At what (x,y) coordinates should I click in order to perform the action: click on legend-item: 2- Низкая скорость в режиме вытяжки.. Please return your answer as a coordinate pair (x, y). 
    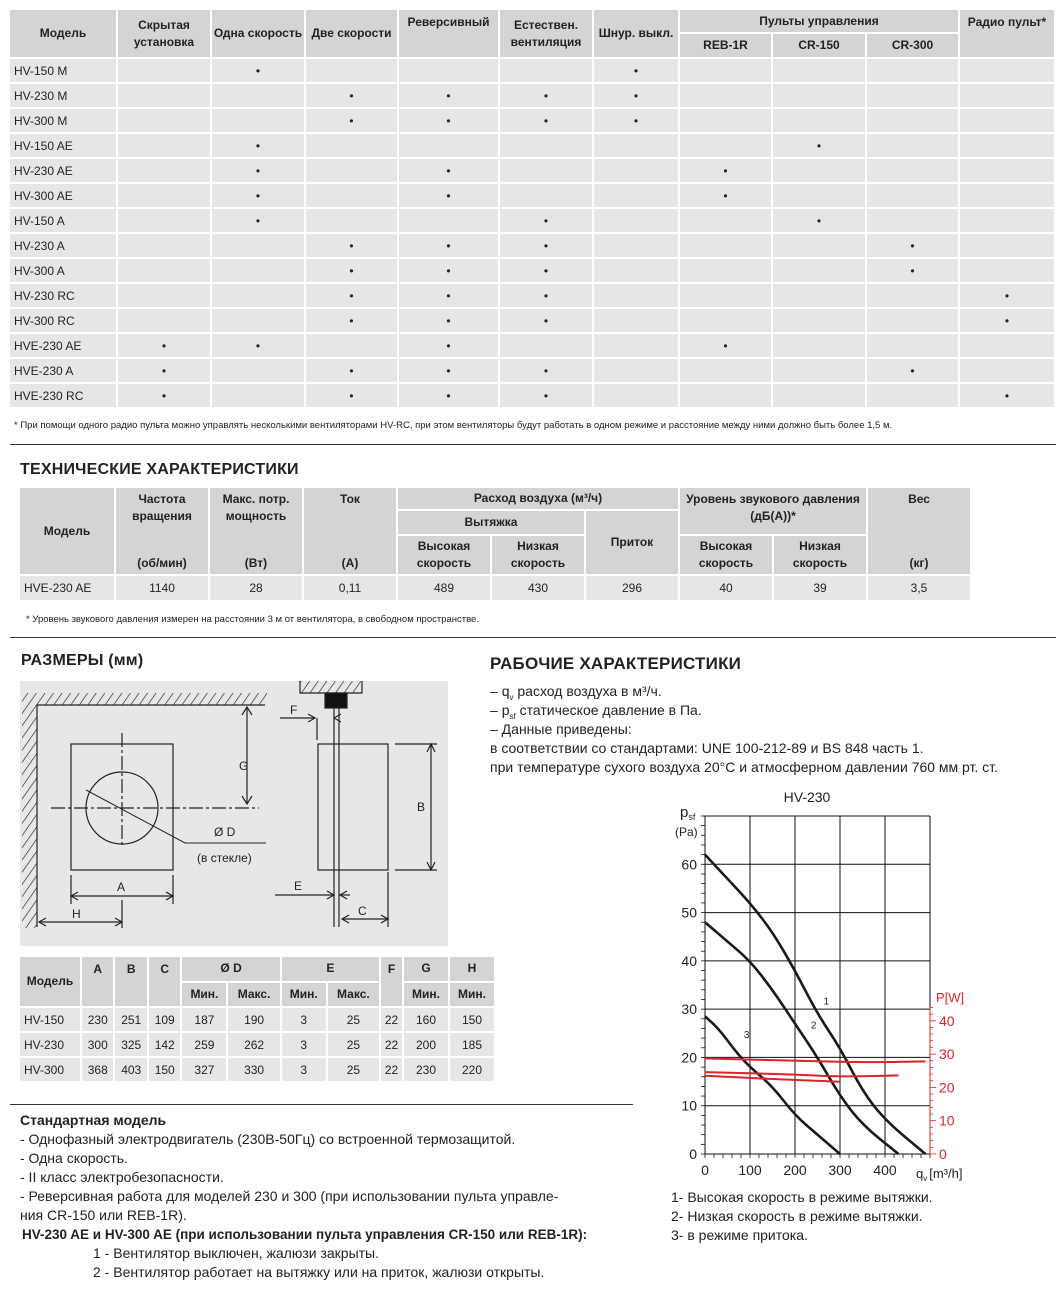
    Looking at the image, I should click on (797, 1216).